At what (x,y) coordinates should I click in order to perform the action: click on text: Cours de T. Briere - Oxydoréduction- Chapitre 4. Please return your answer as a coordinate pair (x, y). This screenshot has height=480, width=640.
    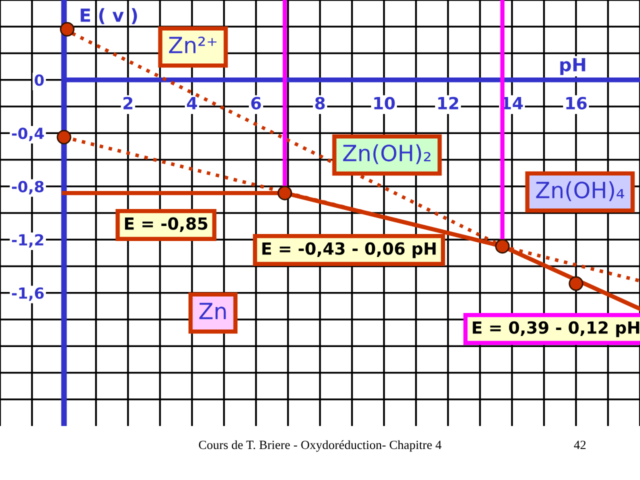
    Looking at the image, I should click on (320, 446).